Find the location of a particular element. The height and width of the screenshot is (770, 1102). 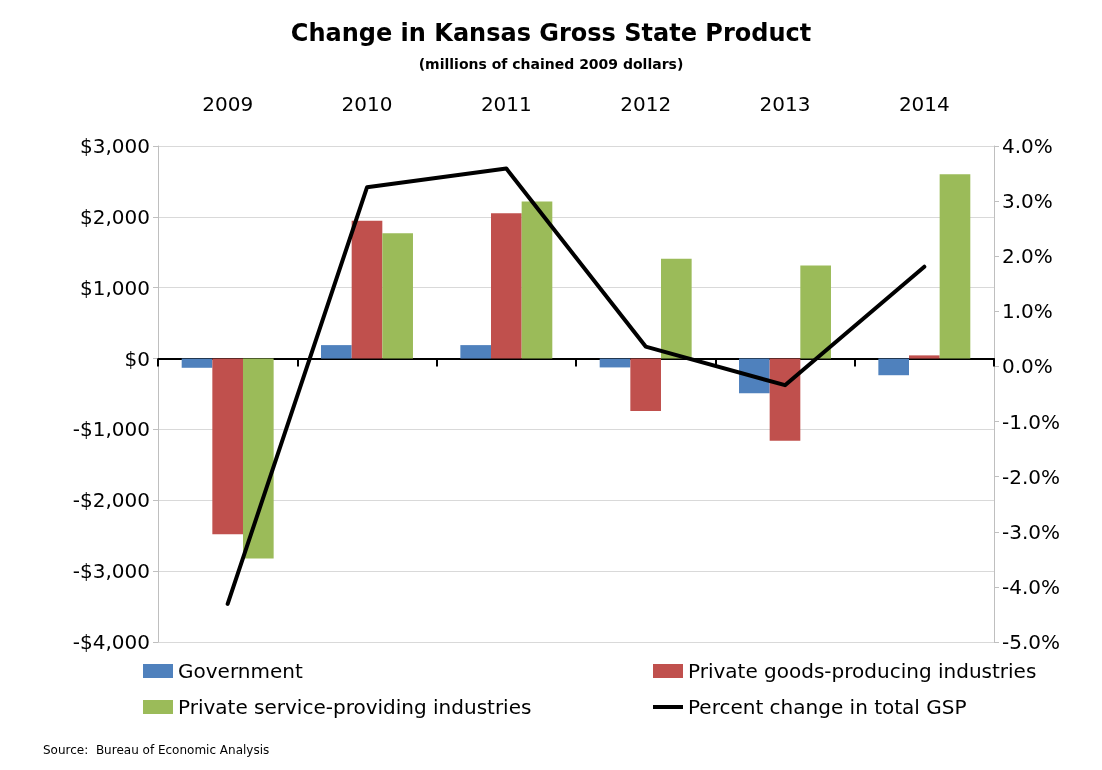

x-tick-label: 2011 is located at coordinates (506, 104).